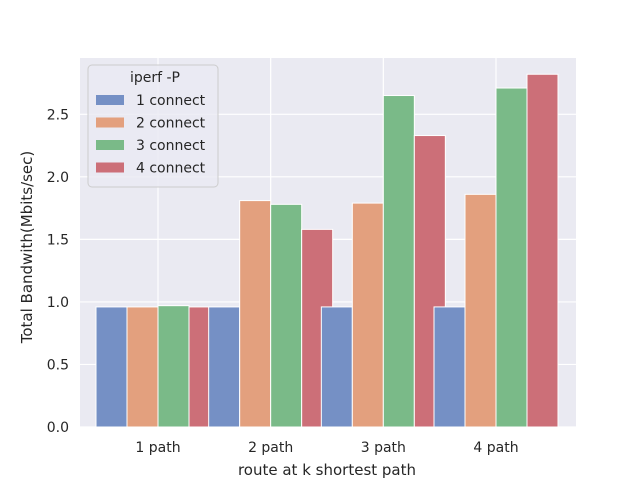  I want to click on legend-label: 1 connect, so click(171, 101).